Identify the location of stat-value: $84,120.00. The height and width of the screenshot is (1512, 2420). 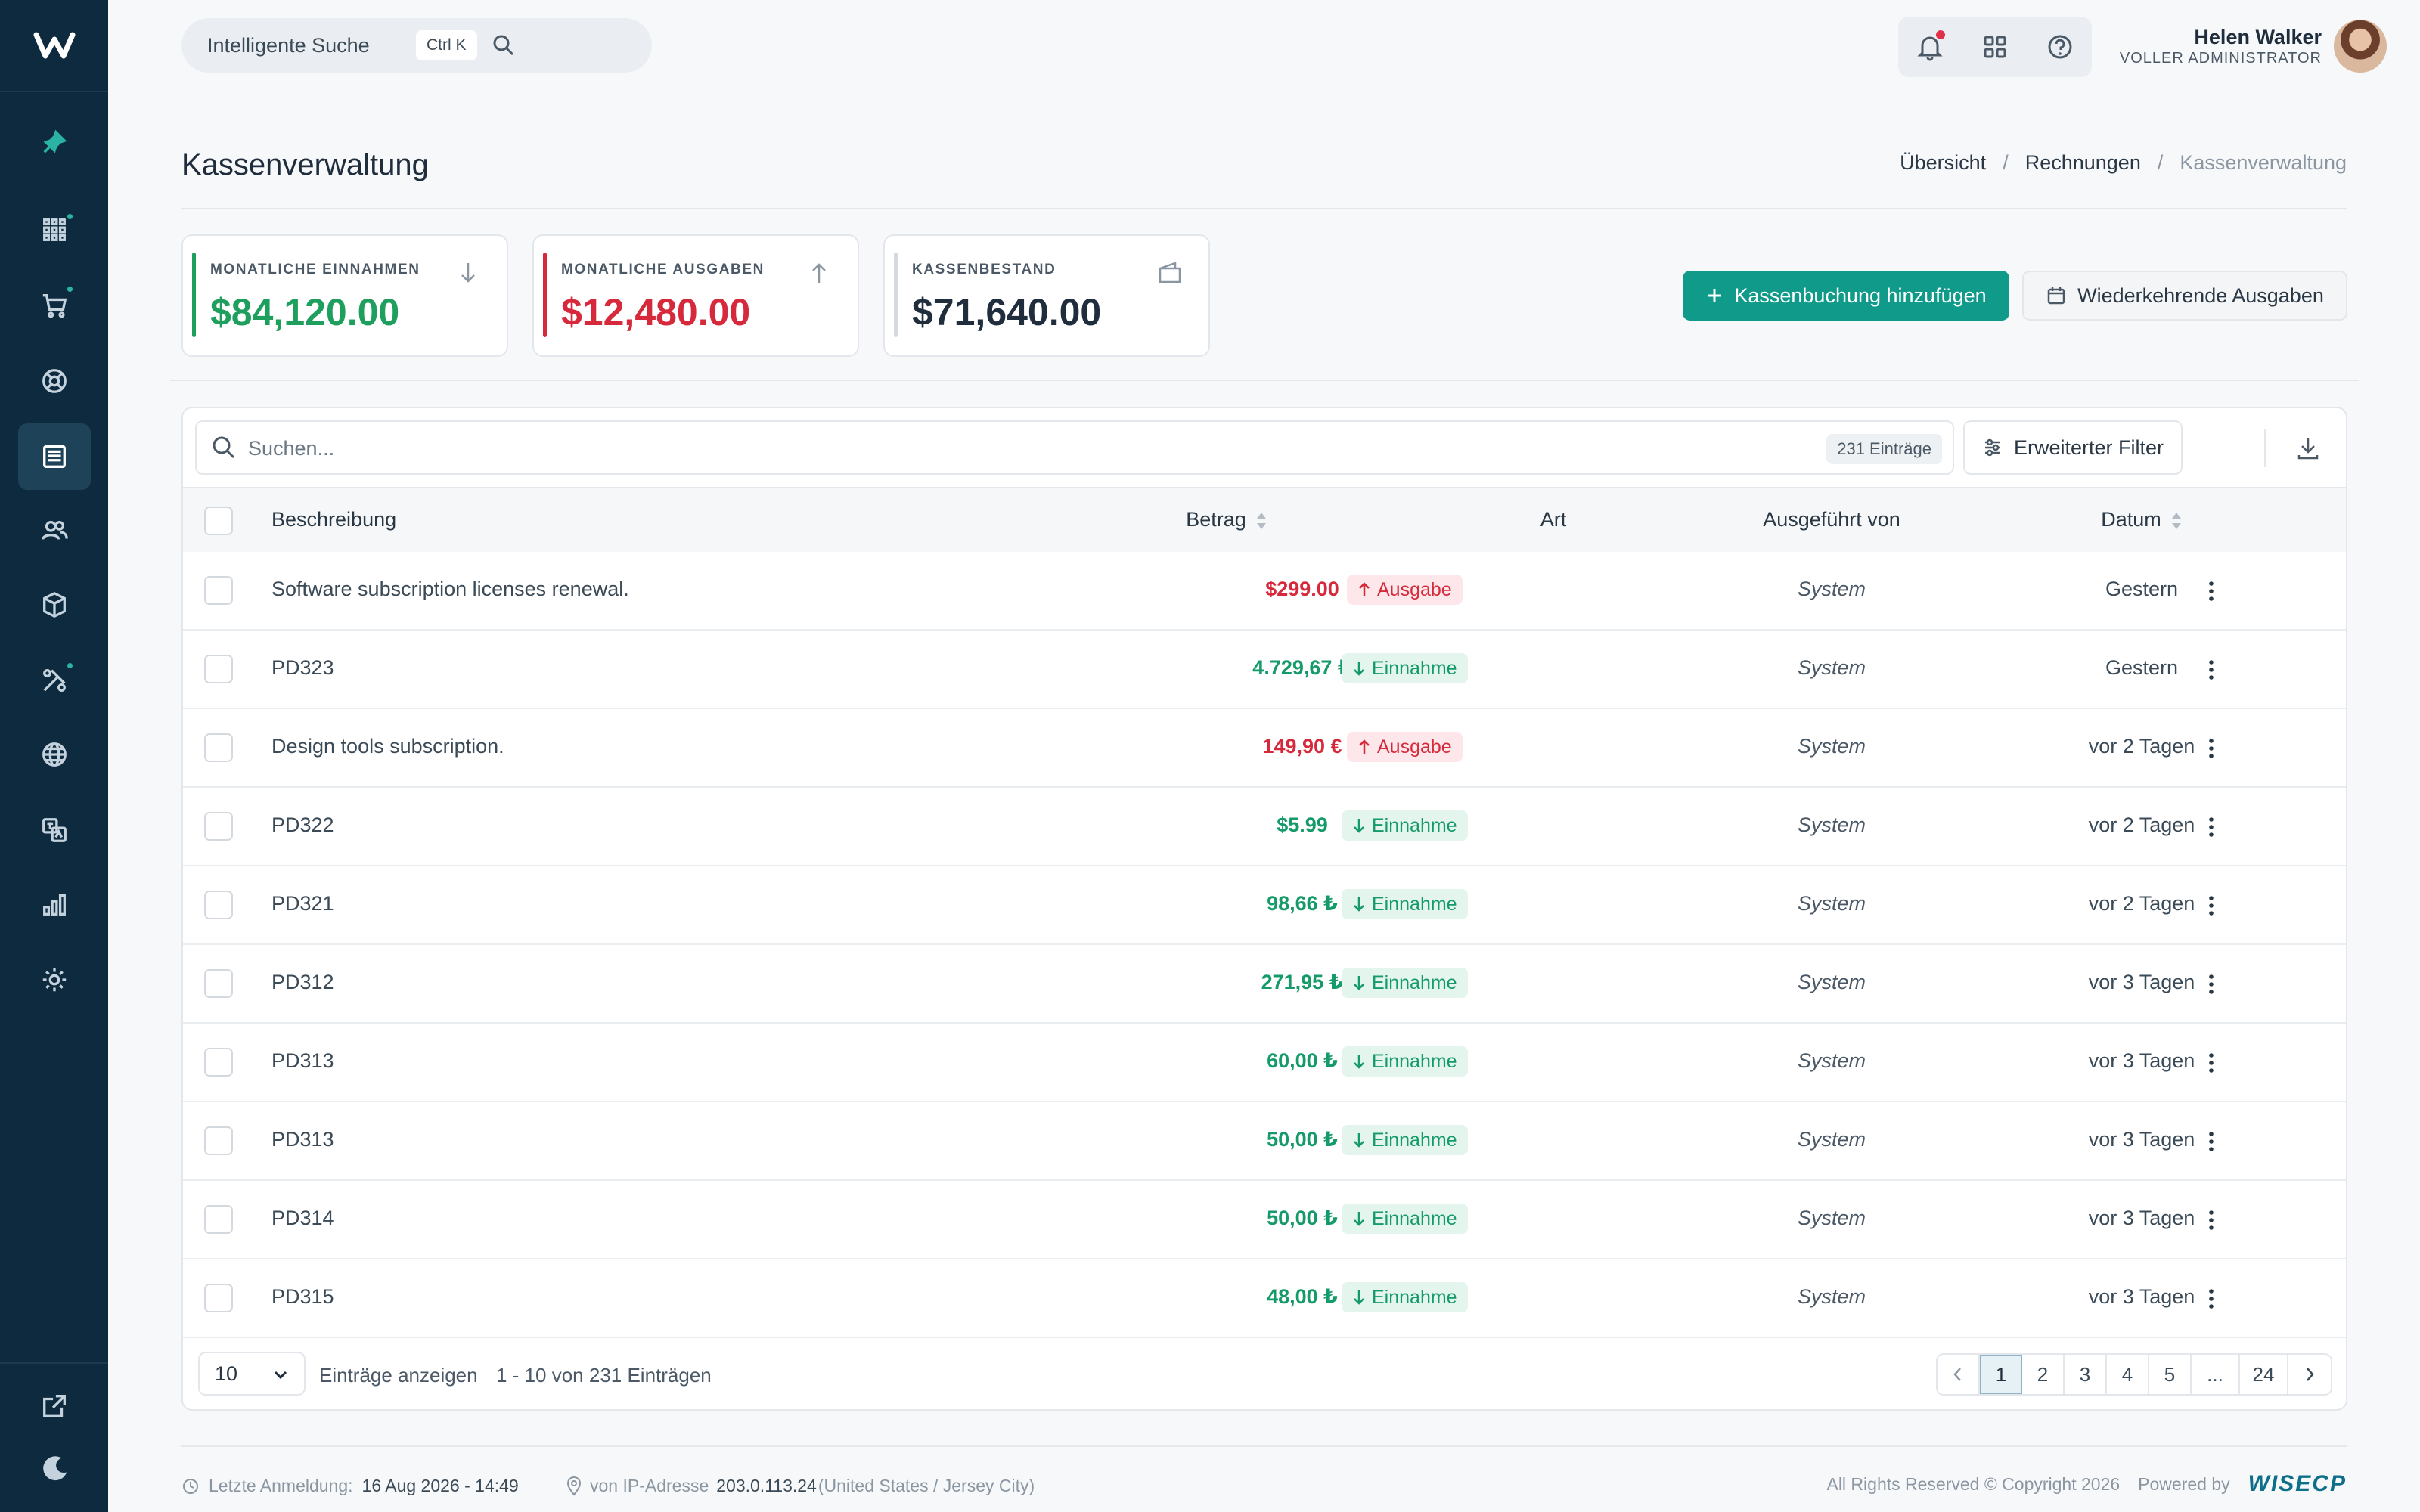
(305, 312).